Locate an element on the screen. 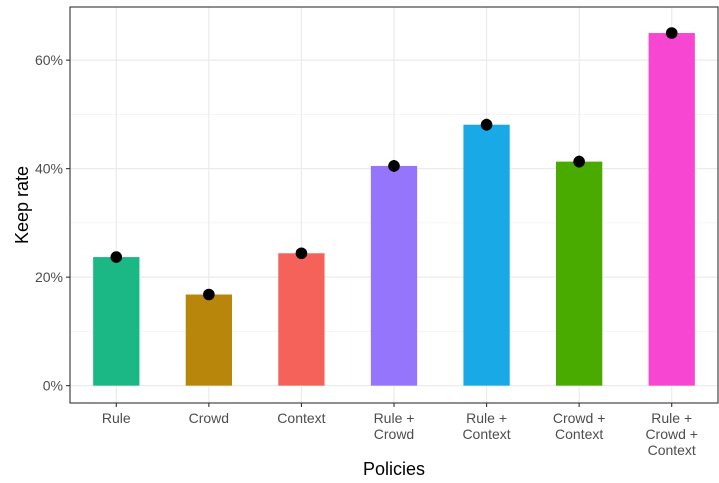 This screenshot has height=483, width=719. y-axis-title: Keep rate is located at coordinates (22, 205).